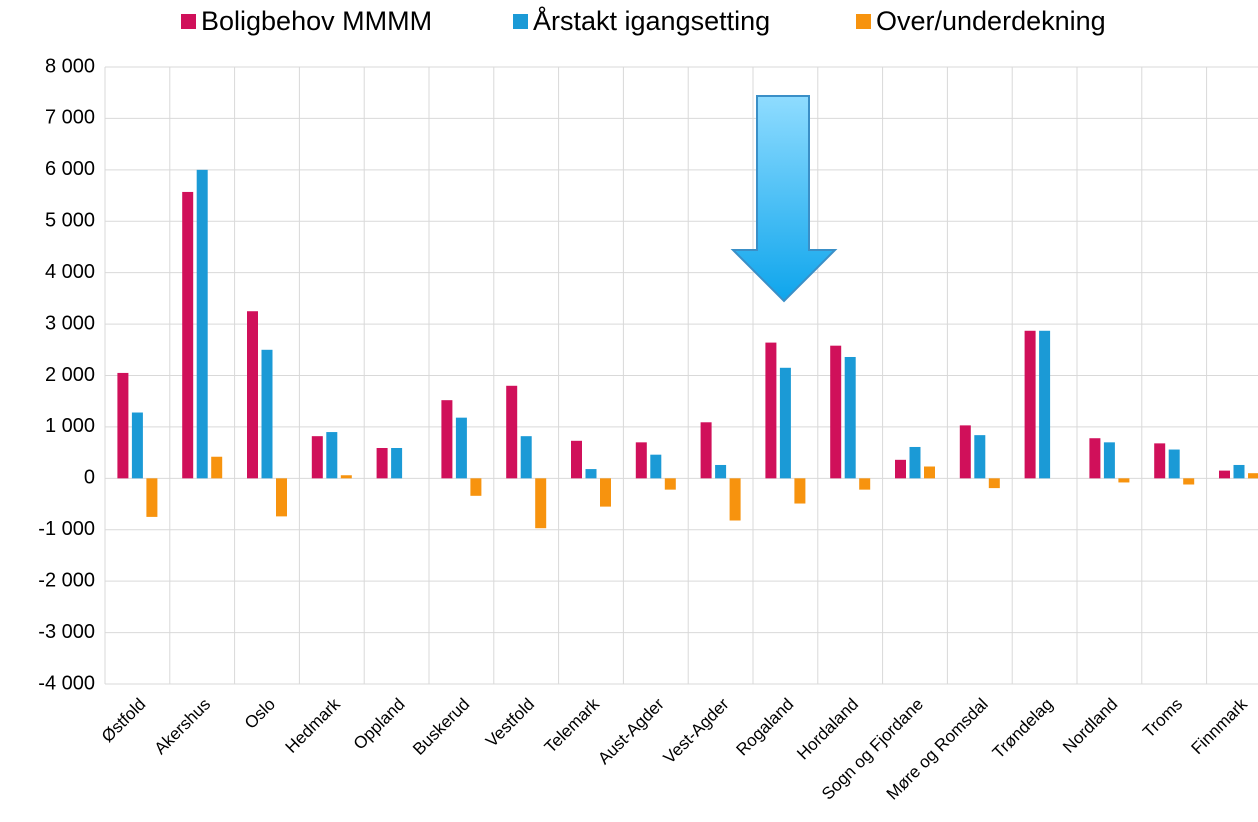 The image size is (1258, 822). I want to click on y-tick-label: 1 000, so click(70, 426).